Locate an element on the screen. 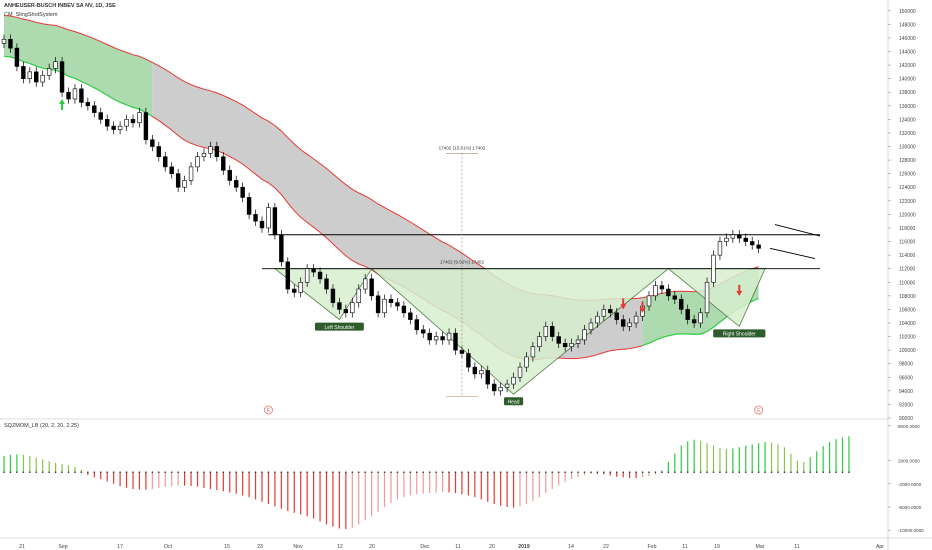 Image resolution: width=932 pixels, height=550 pixels. price-tick-label: 118000 is located at coordinates (907, 229).